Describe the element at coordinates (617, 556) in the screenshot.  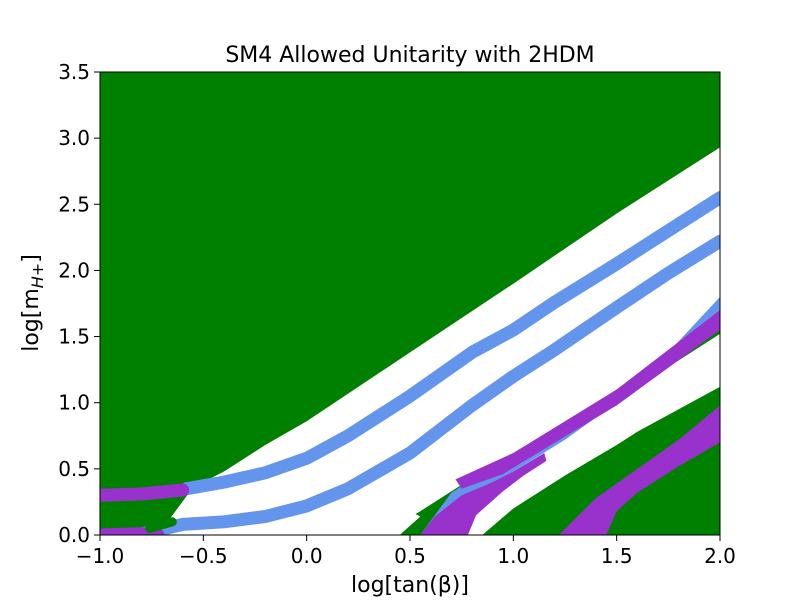
I see `x-tick-label: 1.5` at that location.